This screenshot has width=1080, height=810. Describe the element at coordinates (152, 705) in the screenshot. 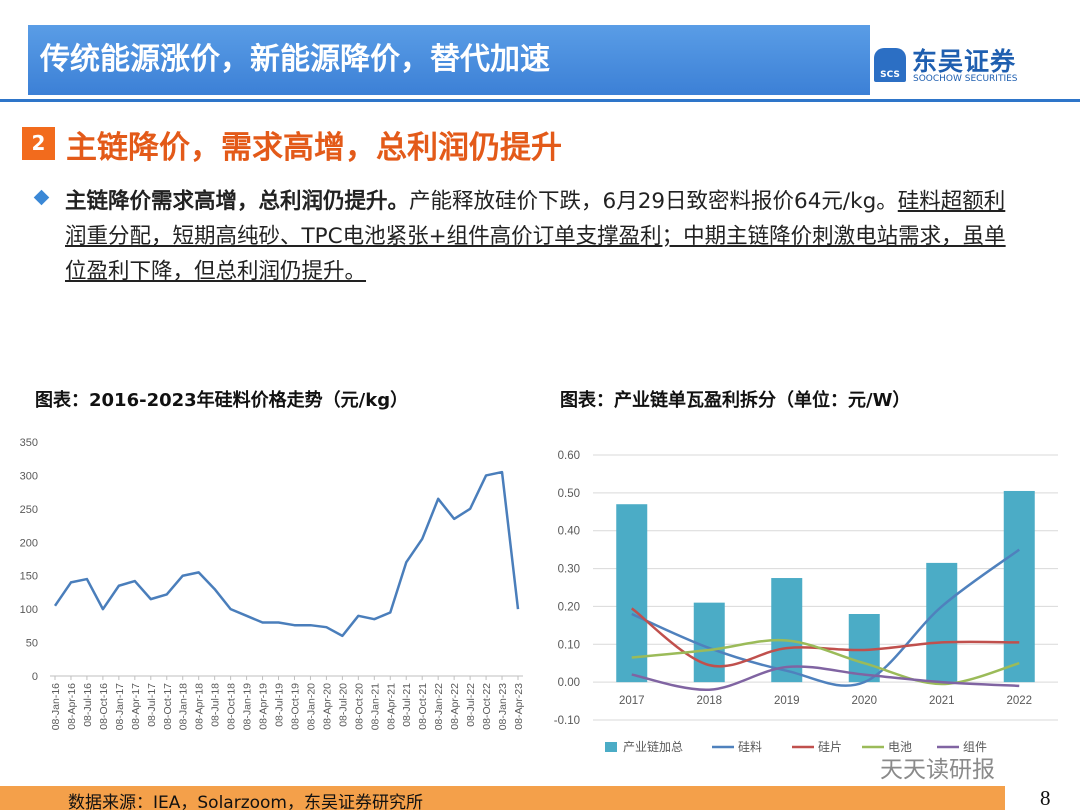

I see `x-tick-label: 08-Jul-17` at that location.